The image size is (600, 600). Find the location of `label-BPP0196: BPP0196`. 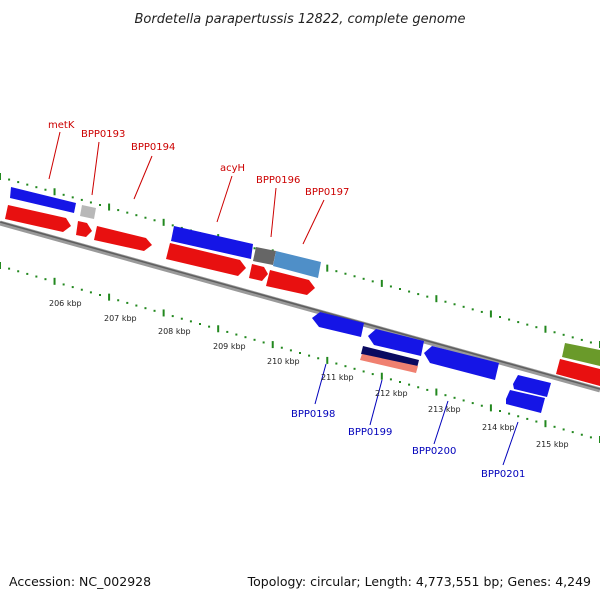

label-BPP0196: BPP0196 is located at coordinates (278, 180).